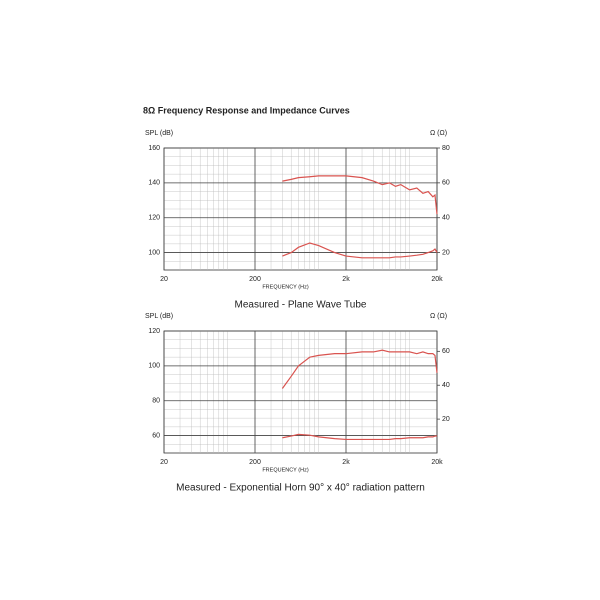  Describe the element at coordinates (446, 148) in the screenshot. I see `y2-tick-label: 80` at that location.